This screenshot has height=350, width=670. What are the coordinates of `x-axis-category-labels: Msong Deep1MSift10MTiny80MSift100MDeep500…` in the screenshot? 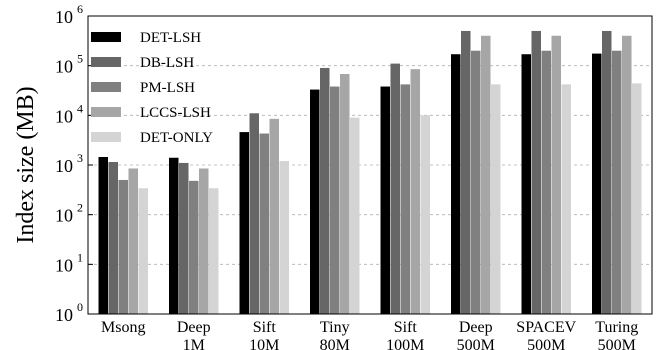 It's located at (369, 334).